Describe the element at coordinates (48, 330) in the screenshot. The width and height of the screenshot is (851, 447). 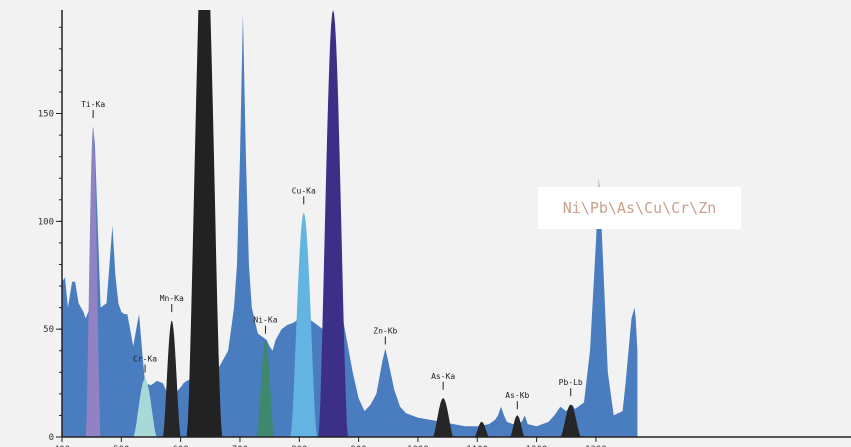
I see `y-tick-label: 50` at that location.